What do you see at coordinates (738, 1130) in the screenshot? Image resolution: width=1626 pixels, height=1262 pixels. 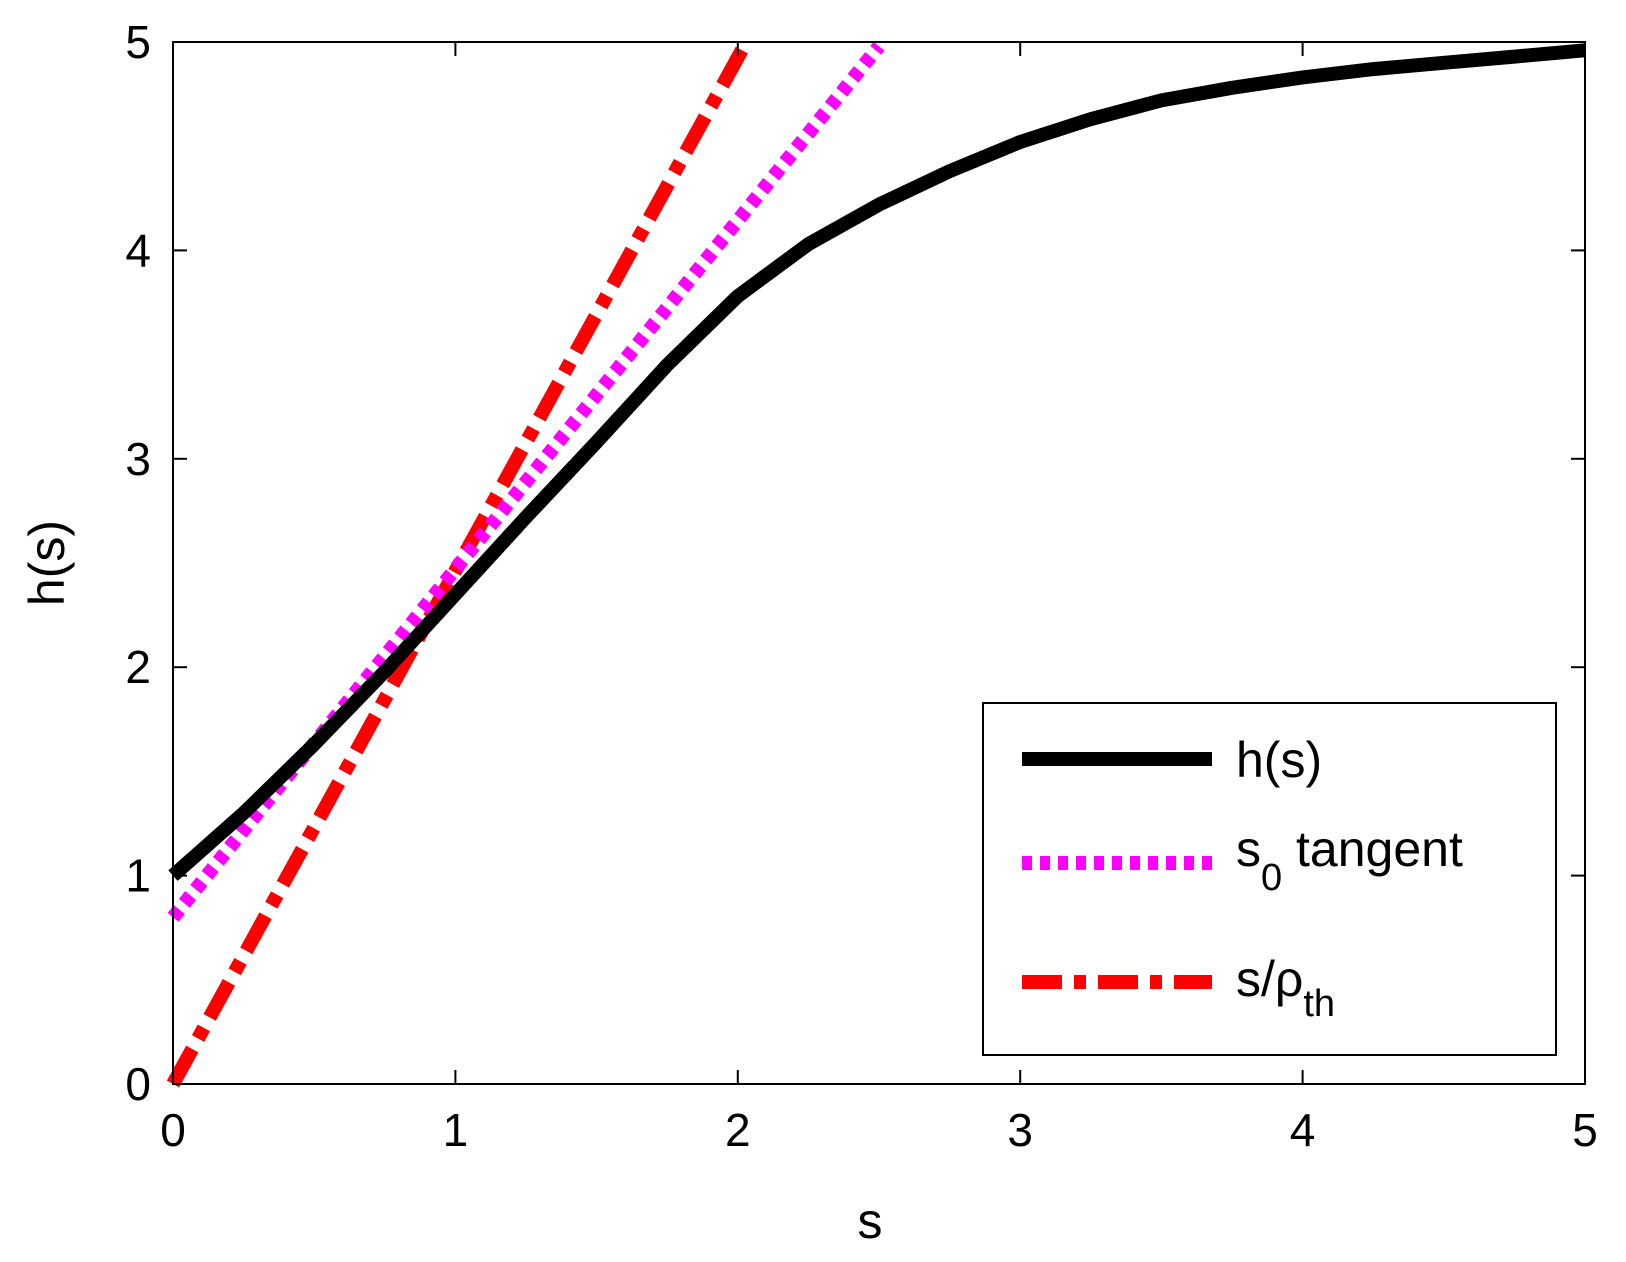 I see `x-tick-label: 2` at bounding box center [738, 1130].